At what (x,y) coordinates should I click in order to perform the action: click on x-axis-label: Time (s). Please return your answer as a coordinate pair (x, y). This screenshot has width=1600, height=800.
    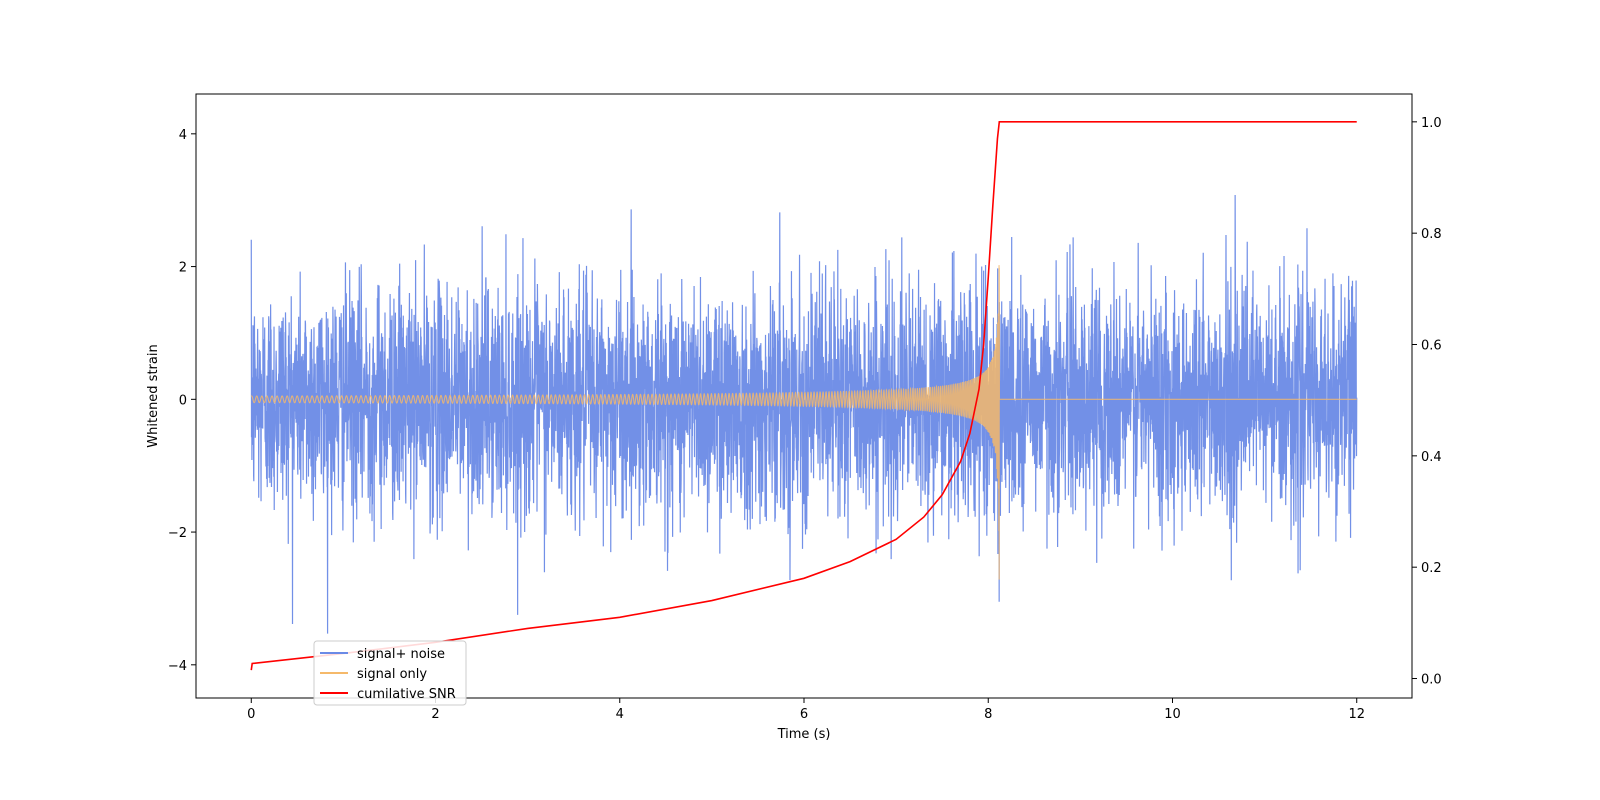
    Looking at the image, I should click on (804, 734).